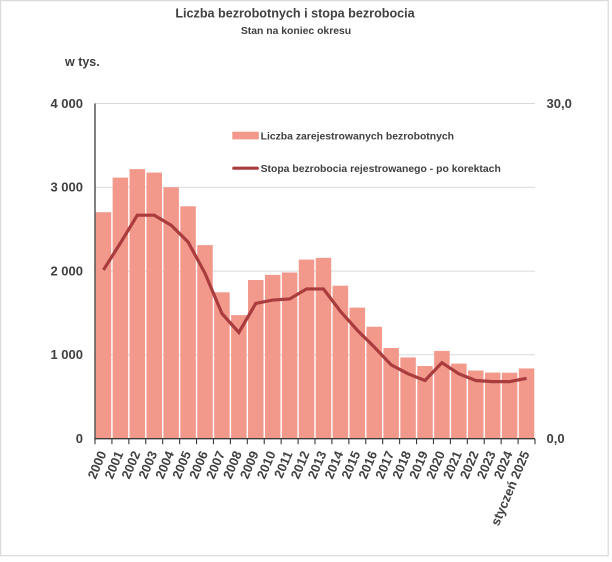 This screenshot has height=562, width=612. Describe the element at coordinates (82, 62) in the screenshot. I see `svg-text: w tys.` at that location.